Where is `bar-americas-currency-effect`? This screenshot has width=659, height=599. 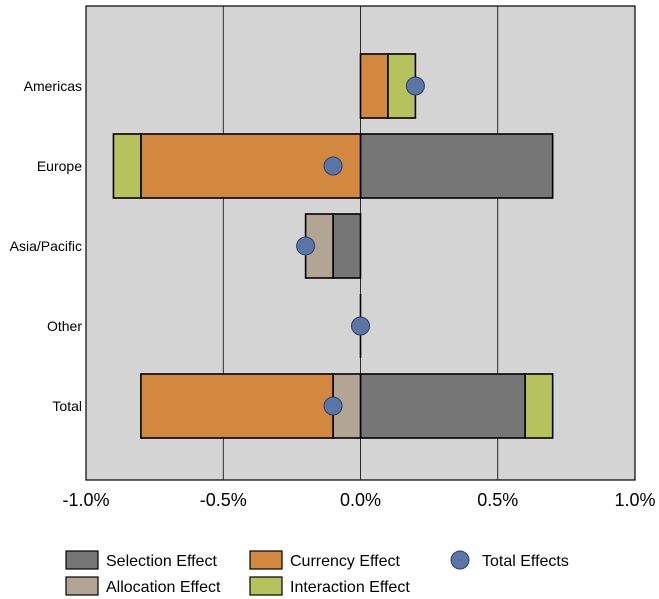 bar-americas-currency-effect is located at coordinates (374, 86).